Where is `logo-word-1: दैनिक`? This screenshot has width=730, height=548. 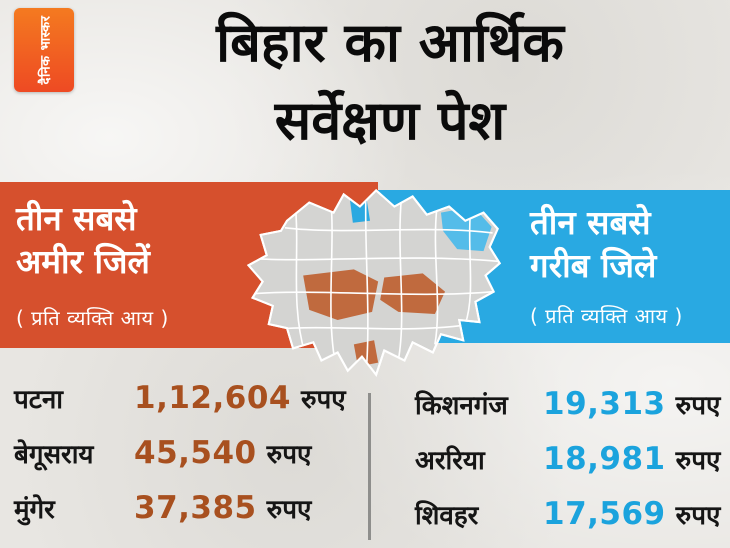
logo-word-1: दैनिक is located at coordinates (46, 70).